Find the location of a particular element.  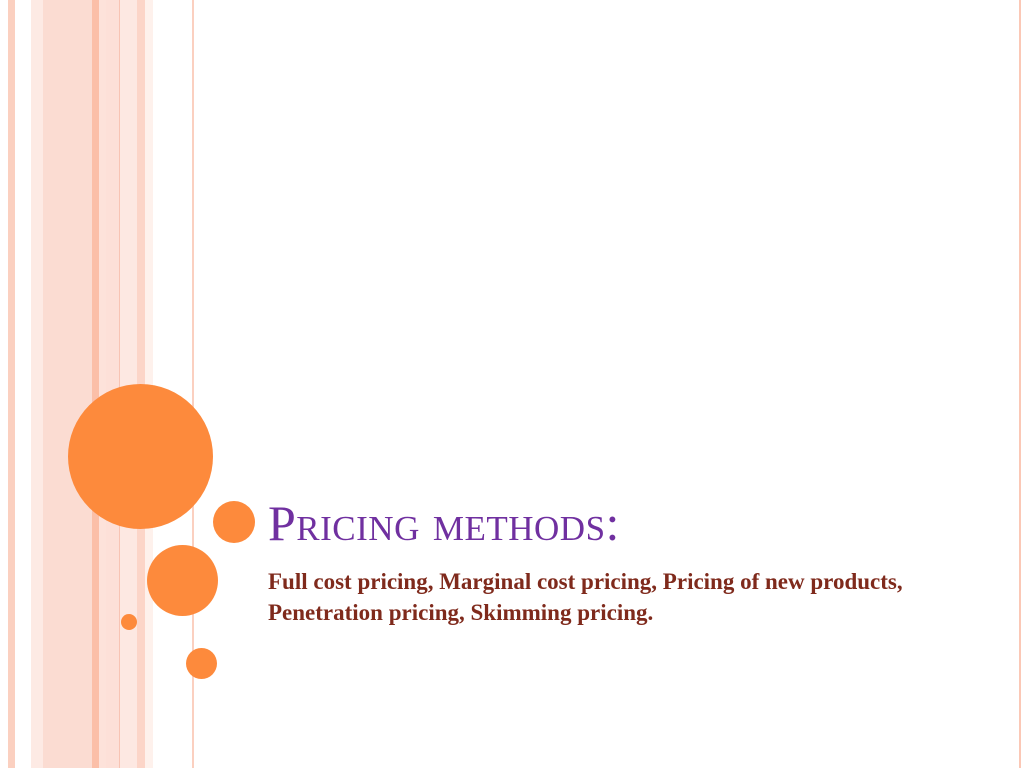

slide-title: Pricing methods: is located at coordinates (444, 523).